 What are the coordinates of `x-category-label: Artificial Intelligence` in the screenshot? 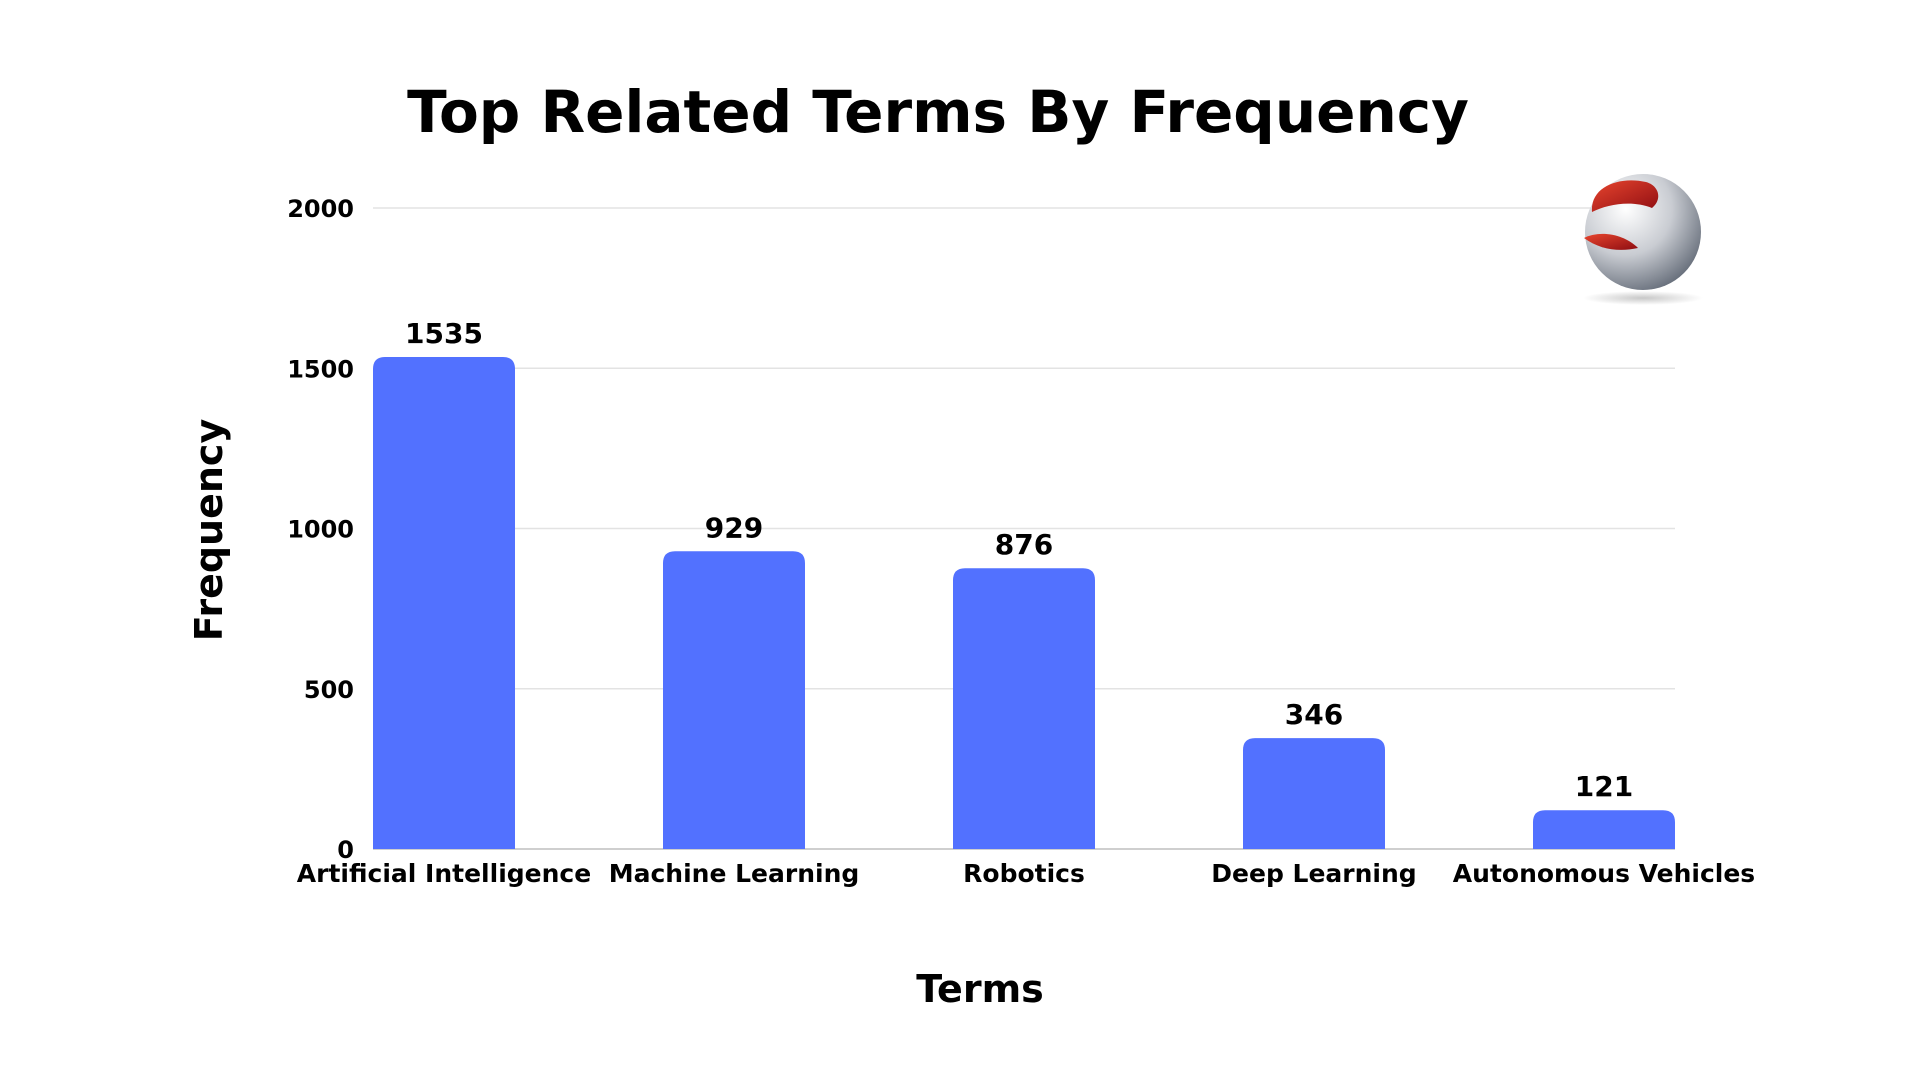 It's located at (444, 873).